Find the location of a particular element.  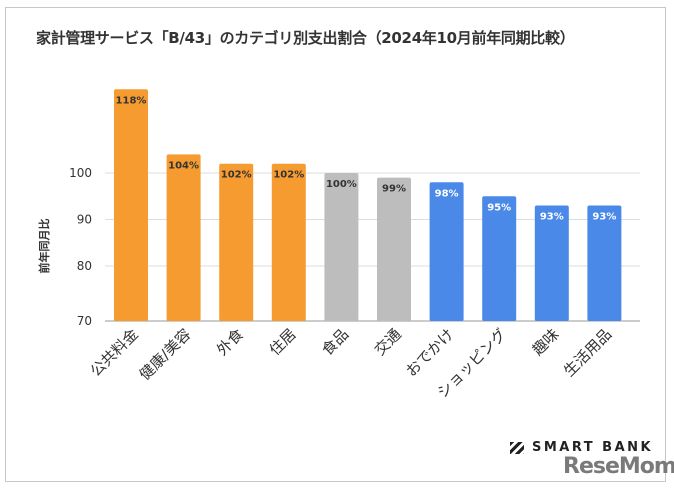

y-tick-label: 80 is located at coordinates (84, 266).